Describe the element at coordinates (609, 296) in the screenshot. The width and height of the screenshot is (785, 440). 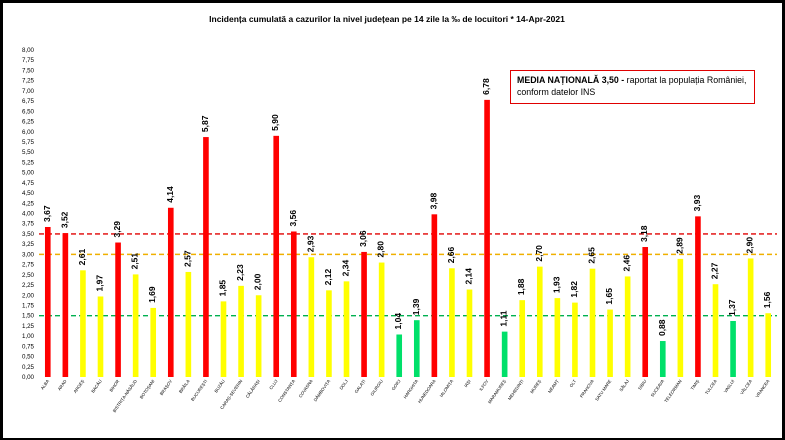
I see `value-label: 1,65` at that location.